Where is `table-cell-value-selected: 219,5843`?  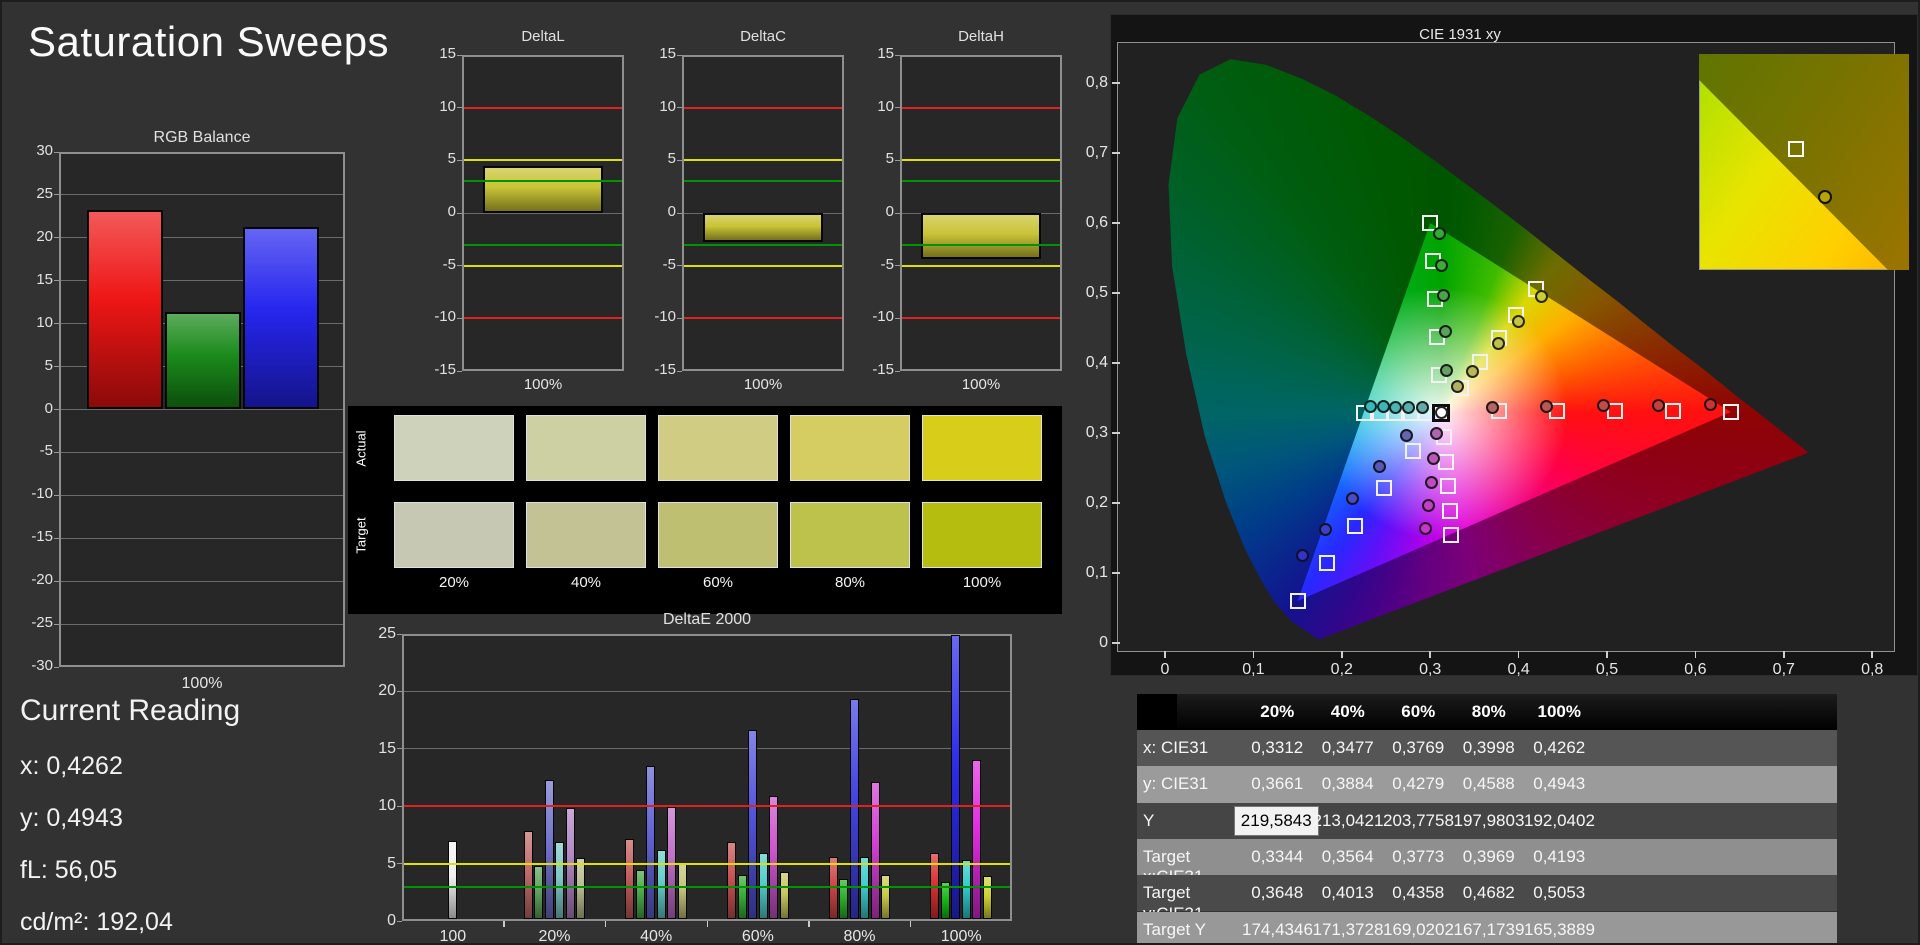
table-cell-value-selected: 219,5843 is located at coordinates (1276, 820).